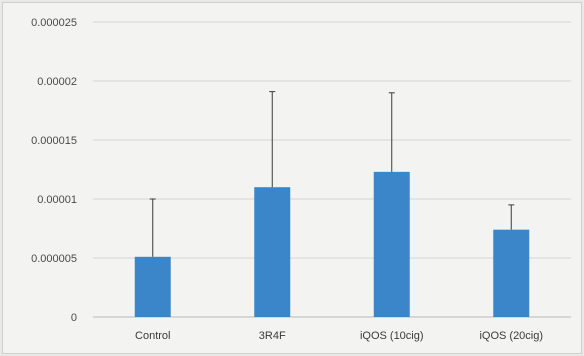 The width and height of the screenshot is (584, 356). What do you see at coordinates (339, 336) in the screenshot?
I see `x-axis-labels: Control 3R4F iQOS (10cig) iQOS (20cig)` at bounding box center [339, 336].